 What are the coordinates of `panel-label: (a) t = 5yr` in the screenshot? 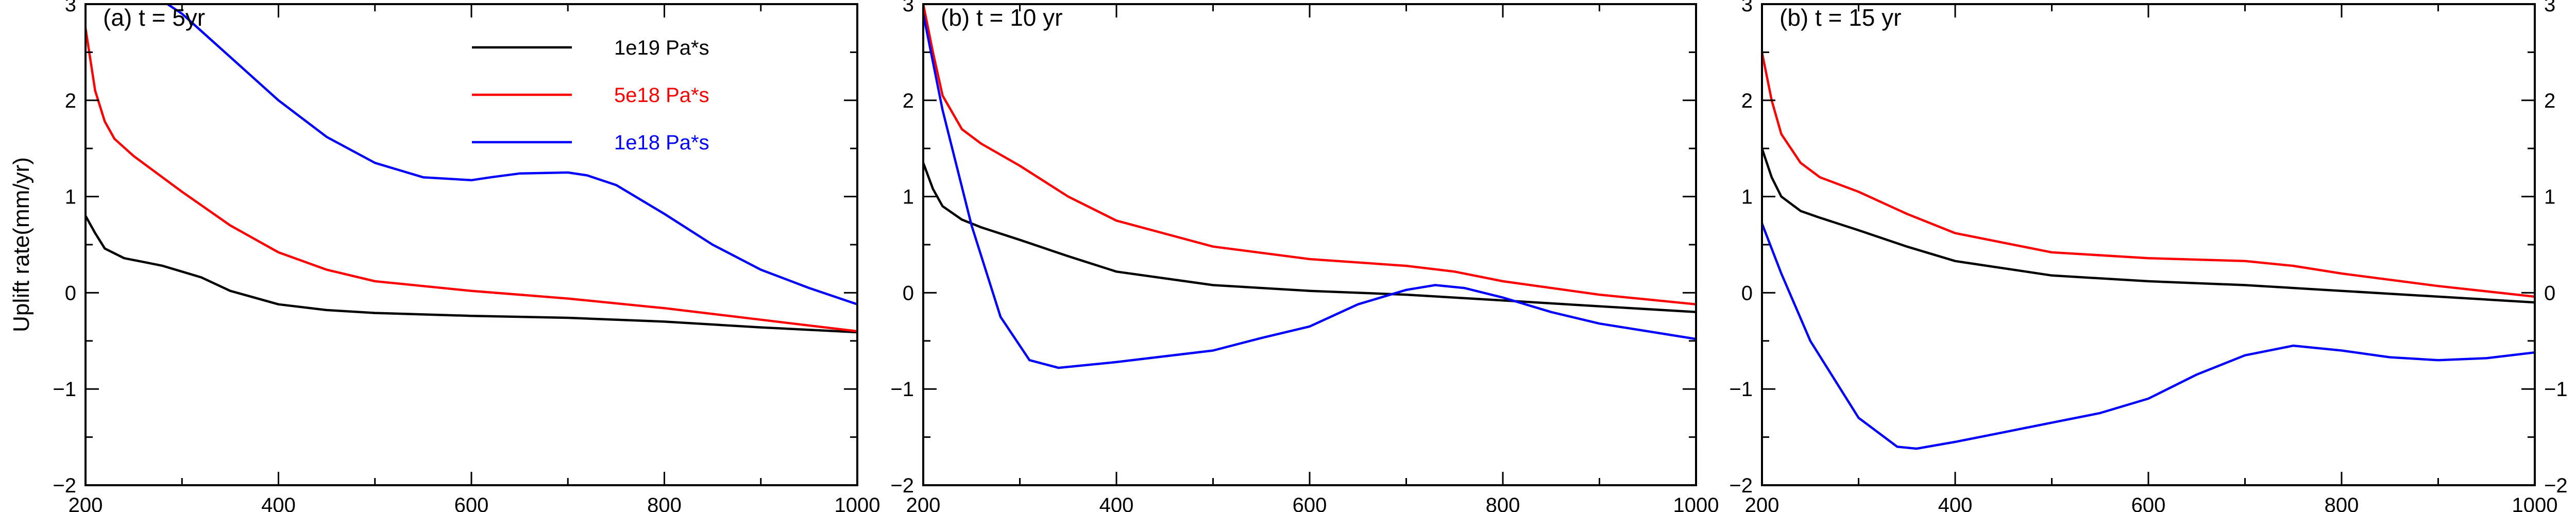 It's located at (154, 17).